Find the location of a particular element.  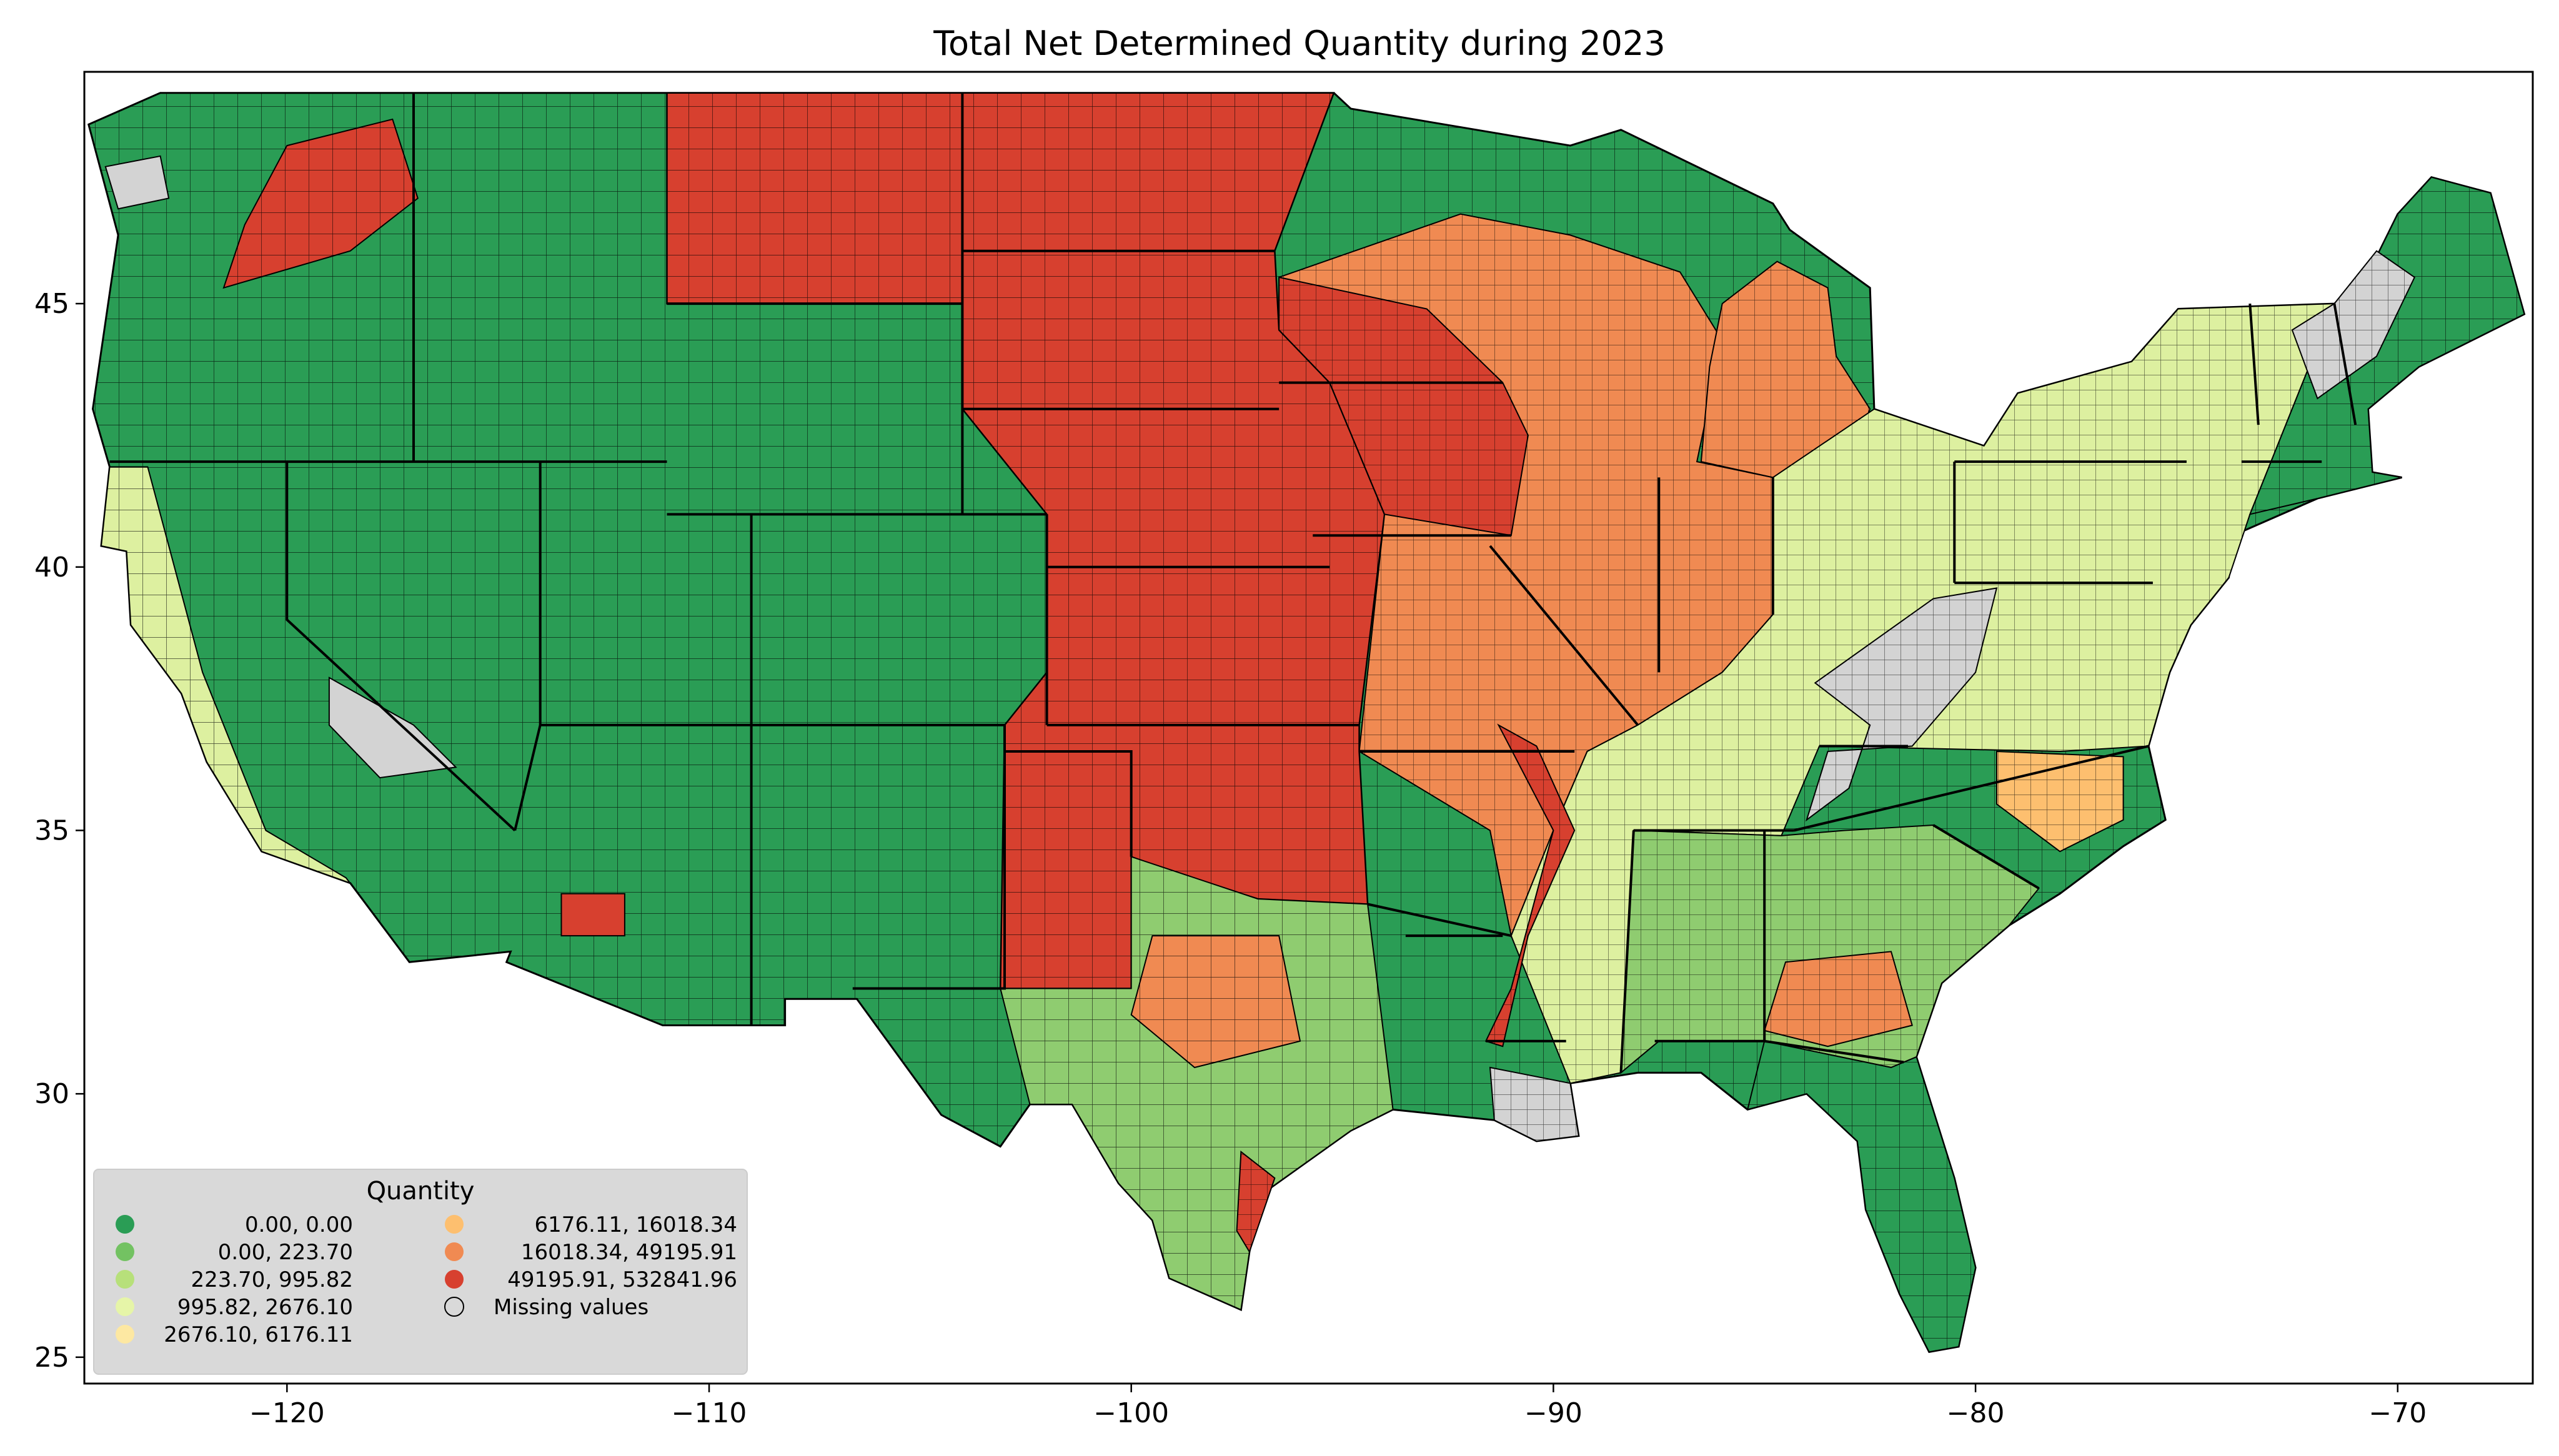

missing-area-oregon is located at coordinates (137, 182).